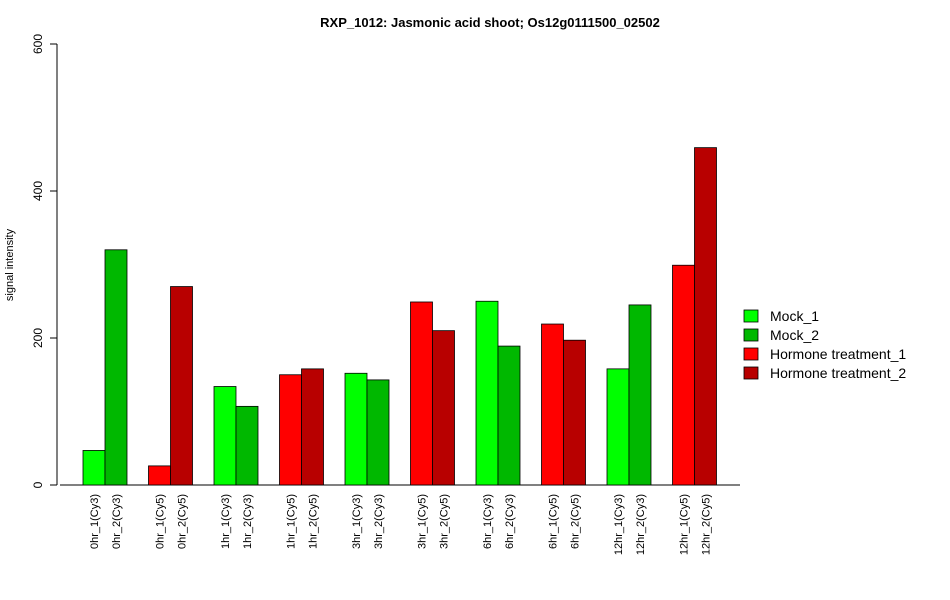  I want to click on legend-label: Mock_1, so click(794, 316).